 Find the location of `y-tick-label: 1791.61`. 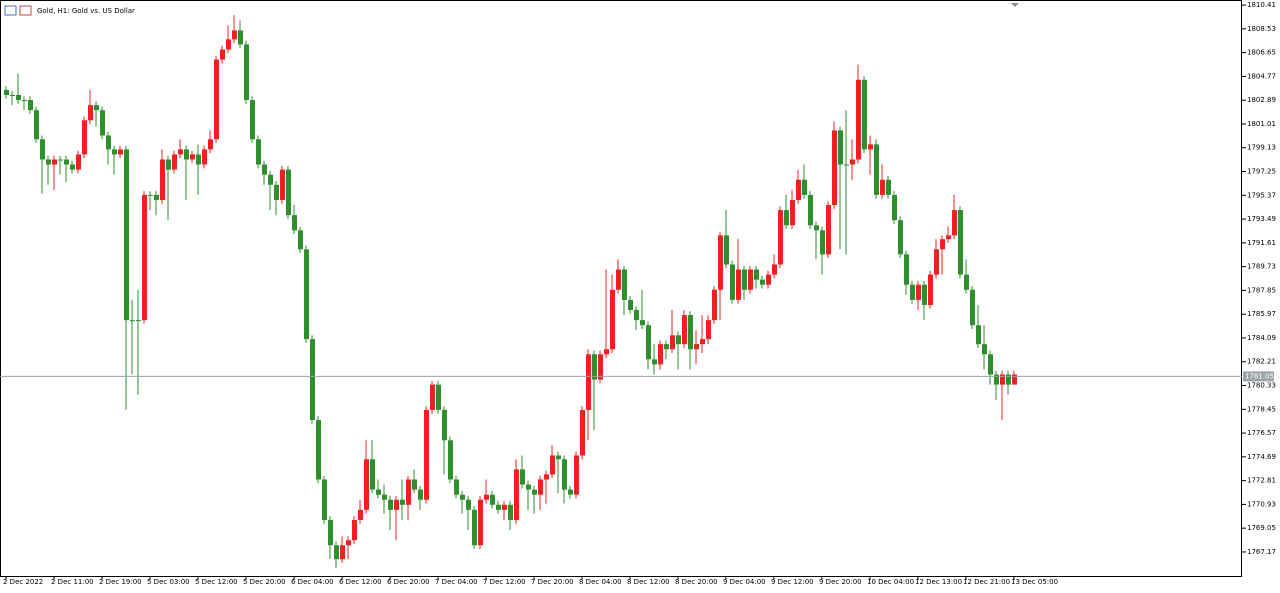

y-tick-label: 1791.61 is located at coordinates (1261, 243).